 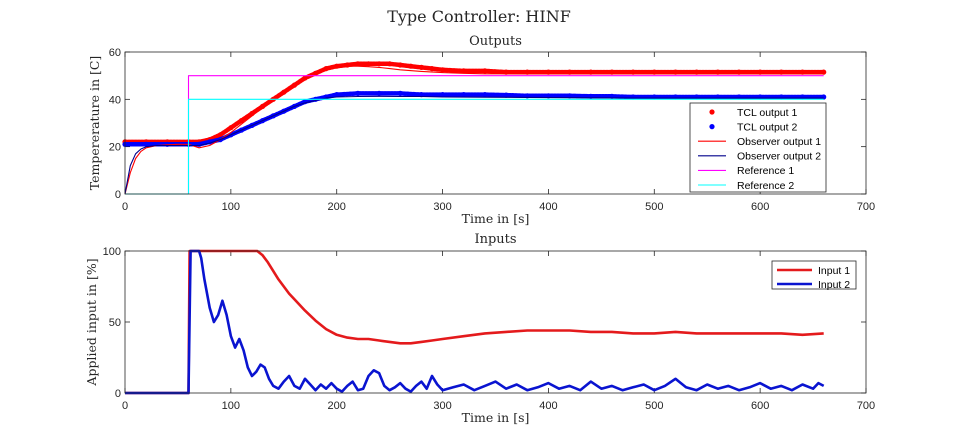 What do you see at coordinates (548, 406) in the screenshot?
I see `inputs-xtick-label-4: 400` at bounding box center [548, 406].